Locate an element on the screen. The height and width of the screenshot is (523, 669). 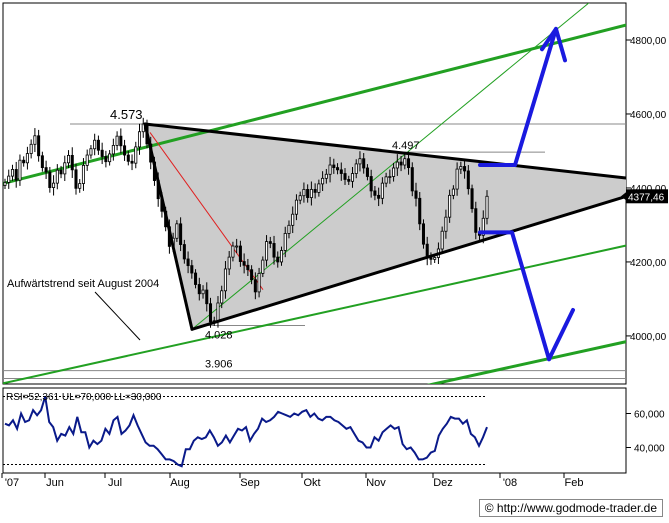
breakout-down-arrow is located at coordinates (514, 296).